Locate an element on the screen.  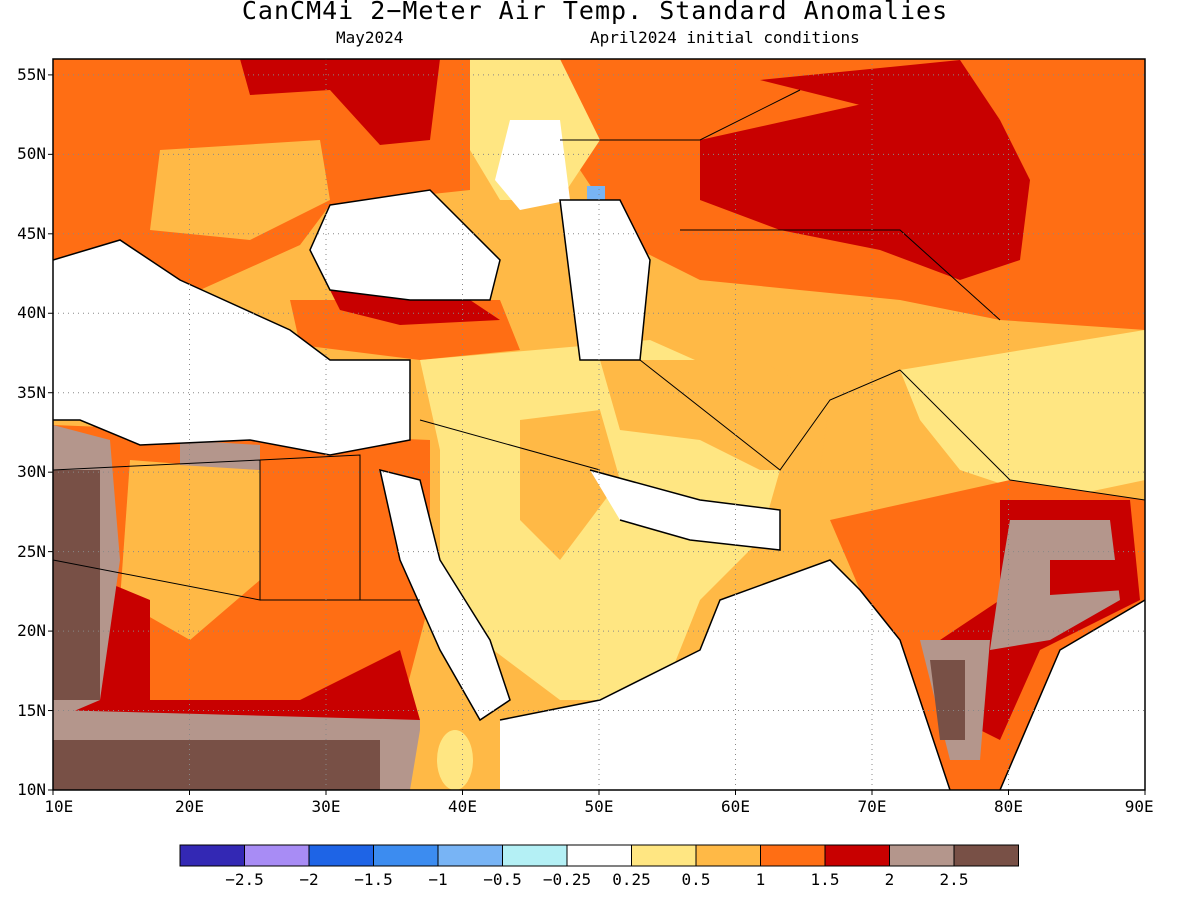
colorbar-label: 1 is located at coordinates (760, 879).